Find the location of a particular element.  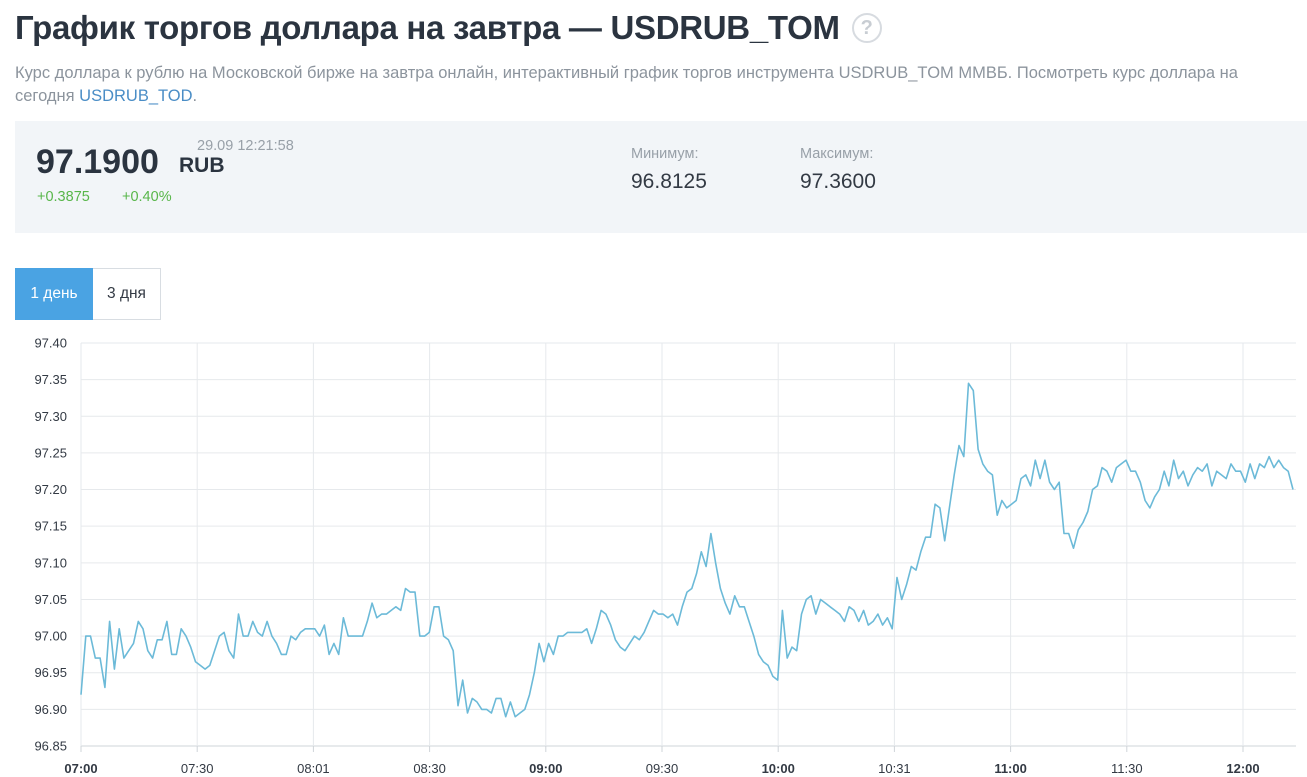

y-tick-label: 96.85 is located at coordinates (50, 746).